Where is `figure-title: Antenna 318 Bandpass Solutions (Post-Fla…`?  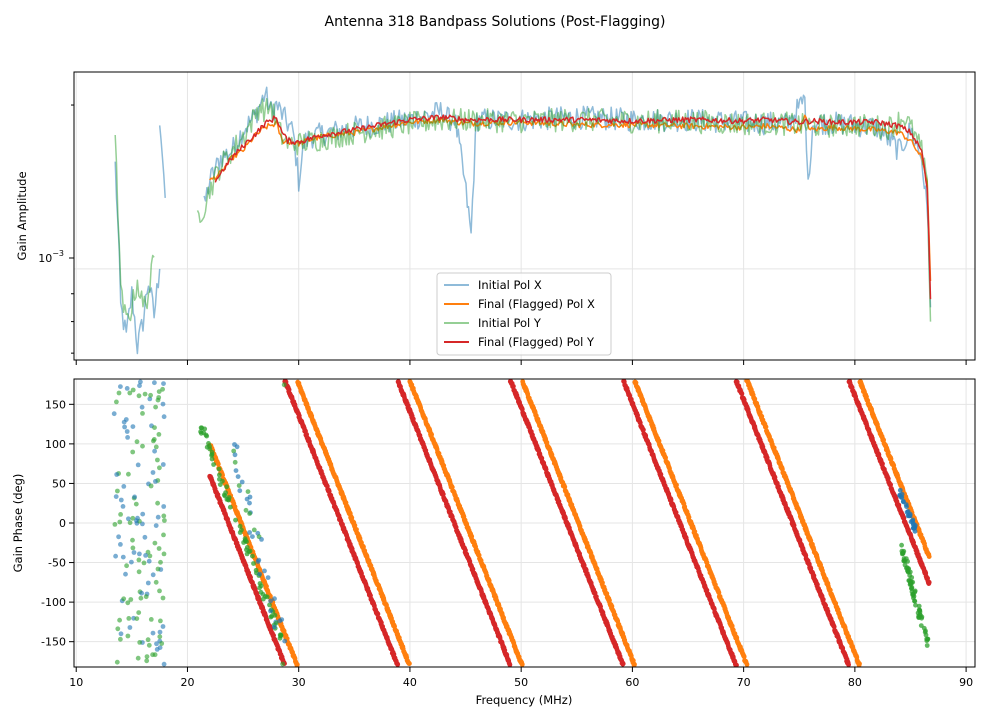
figure-title: Antenna 318 Bandpass Solutions (Post-Fla… is located at coordinates (495, 22).